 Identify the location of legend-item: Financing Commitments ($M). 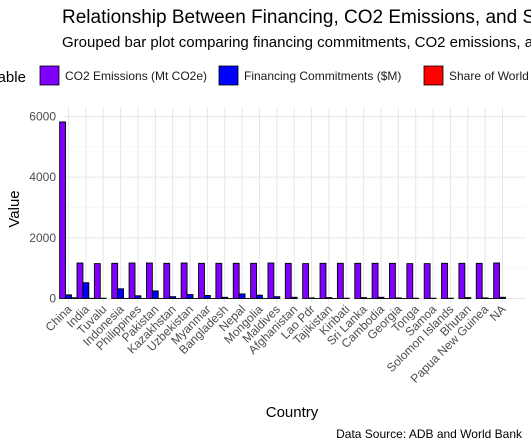
(309, 75).